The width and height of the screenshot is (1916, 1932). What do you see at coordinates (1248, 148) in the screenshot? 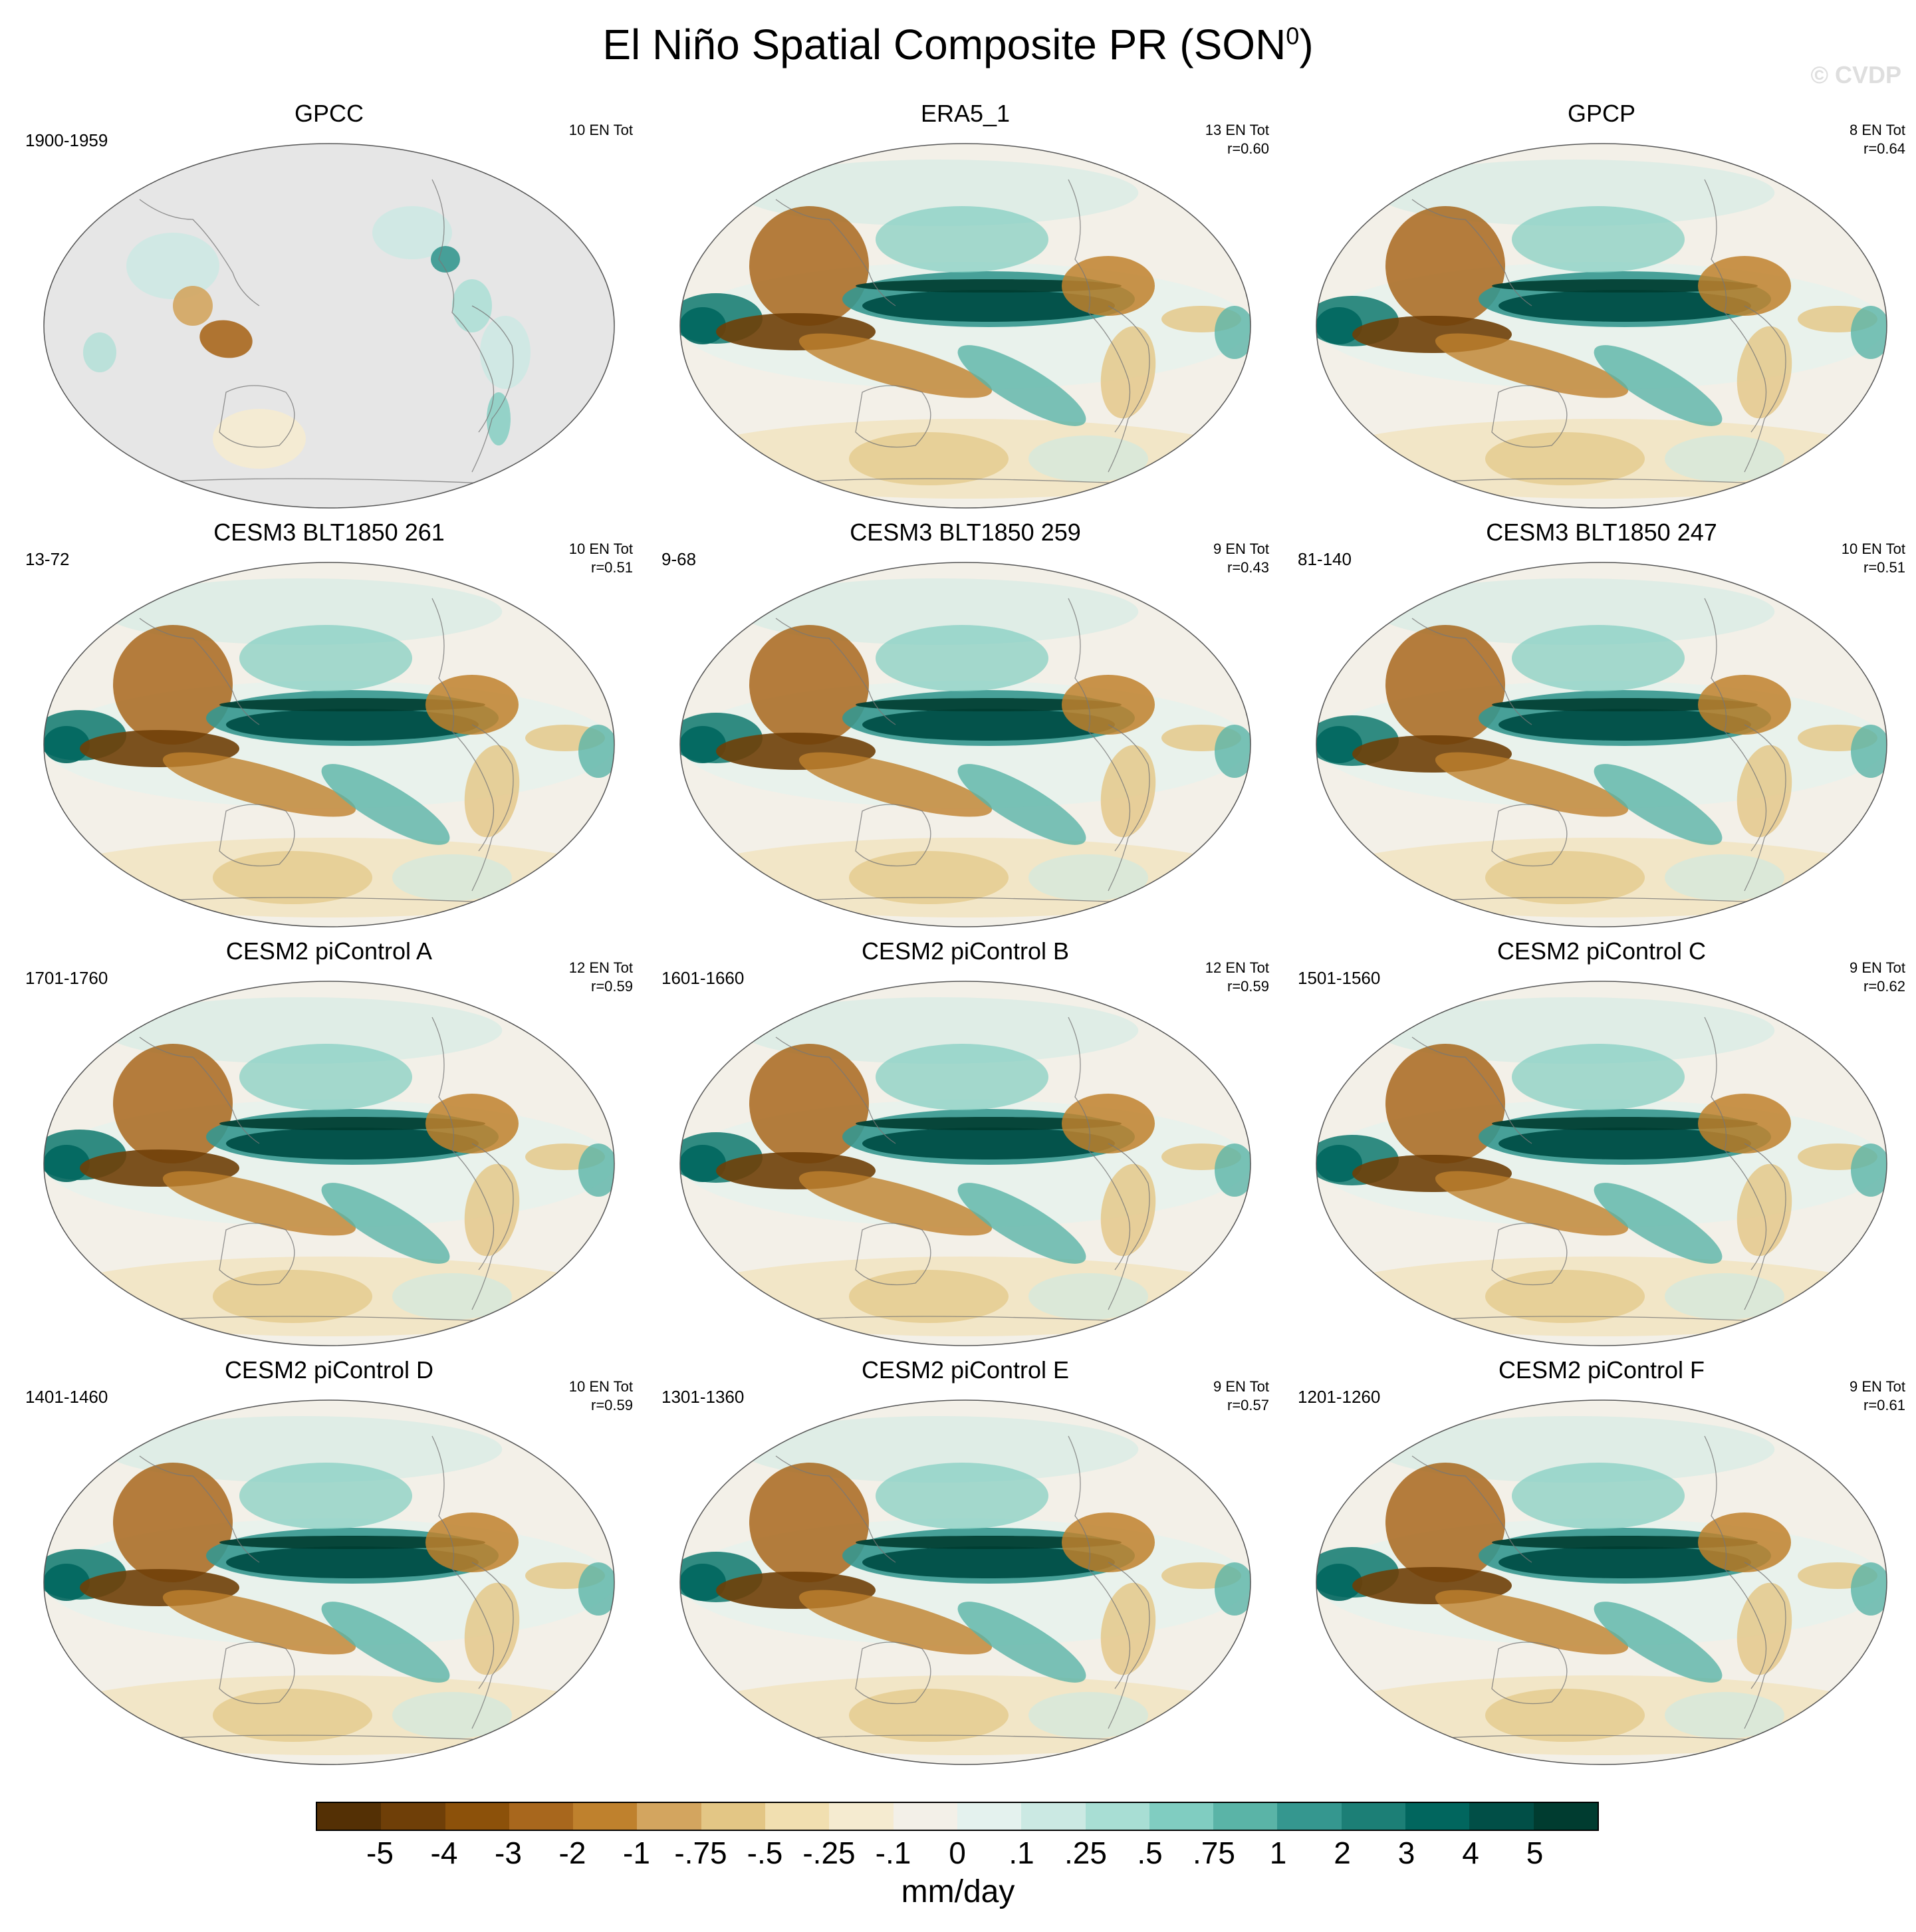
I see `pattern-correlation: r=0.60` at bounding box center [1248, 148].